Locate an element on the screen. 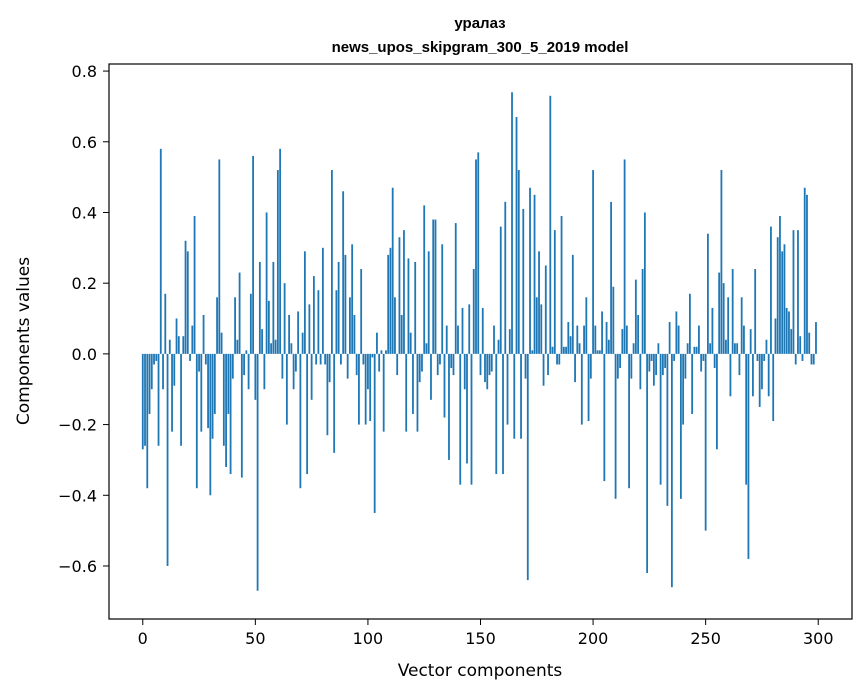 The height and width of the screenshot is (696, 867). y-tick-label: 0.2 is located at coordinates (84, 283).